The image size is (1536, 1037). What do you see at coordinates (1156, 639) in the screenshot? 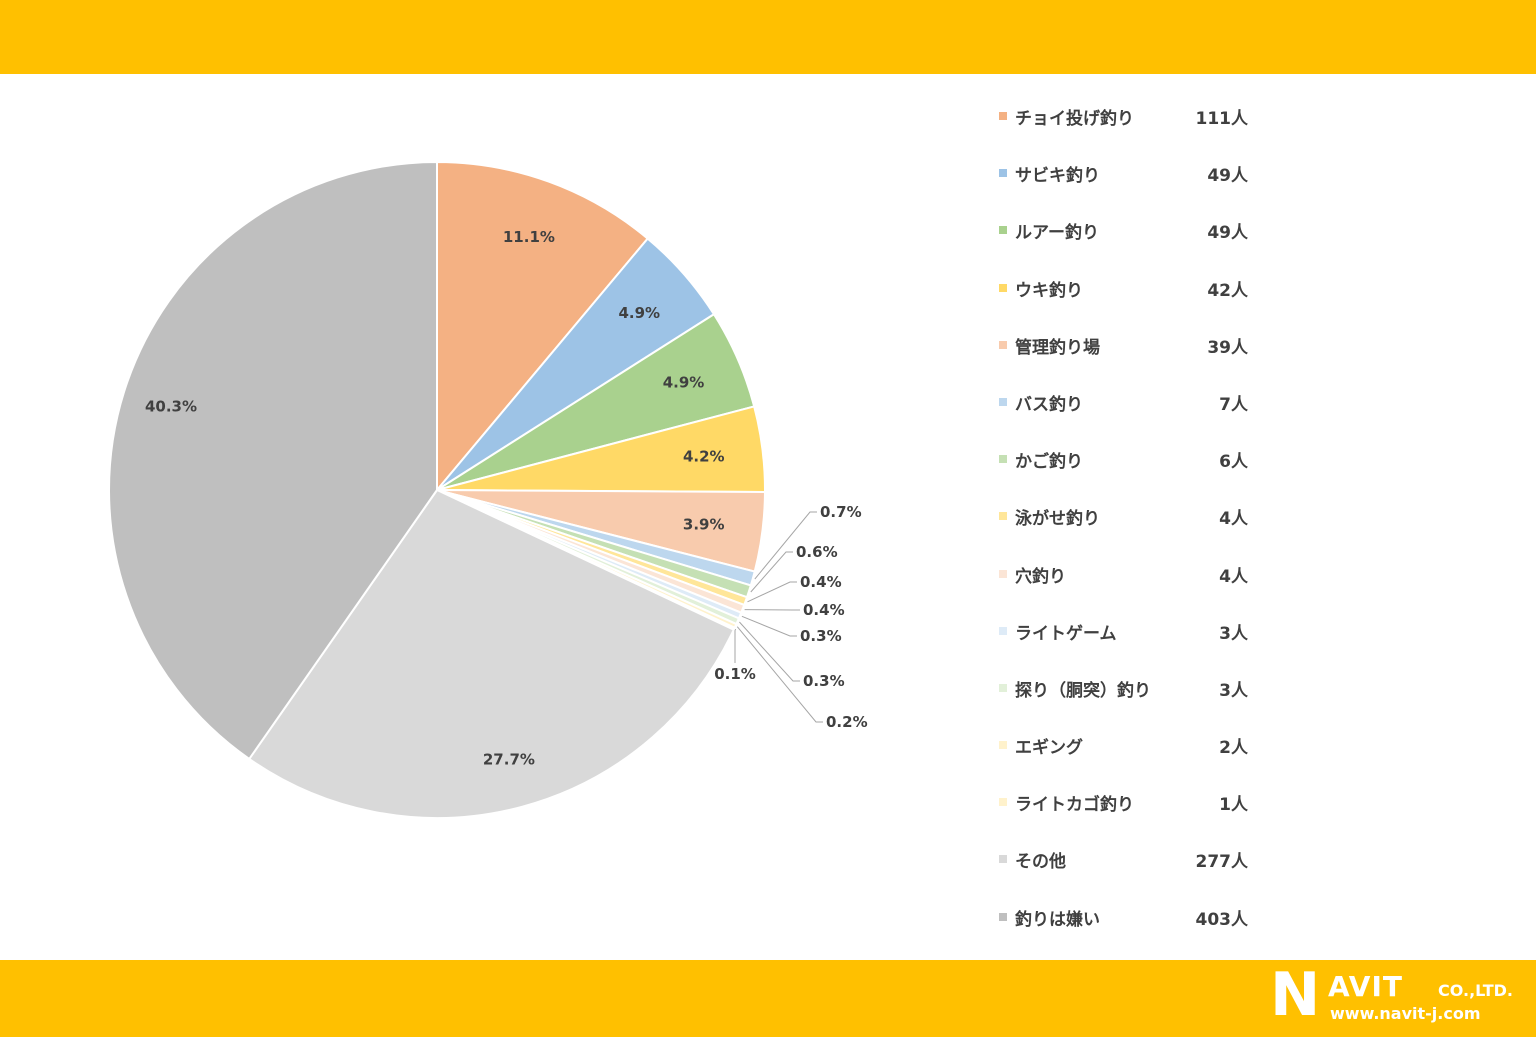
I see `legend-item: ライトゲーム 3人` at bounding box center [1156, 639].